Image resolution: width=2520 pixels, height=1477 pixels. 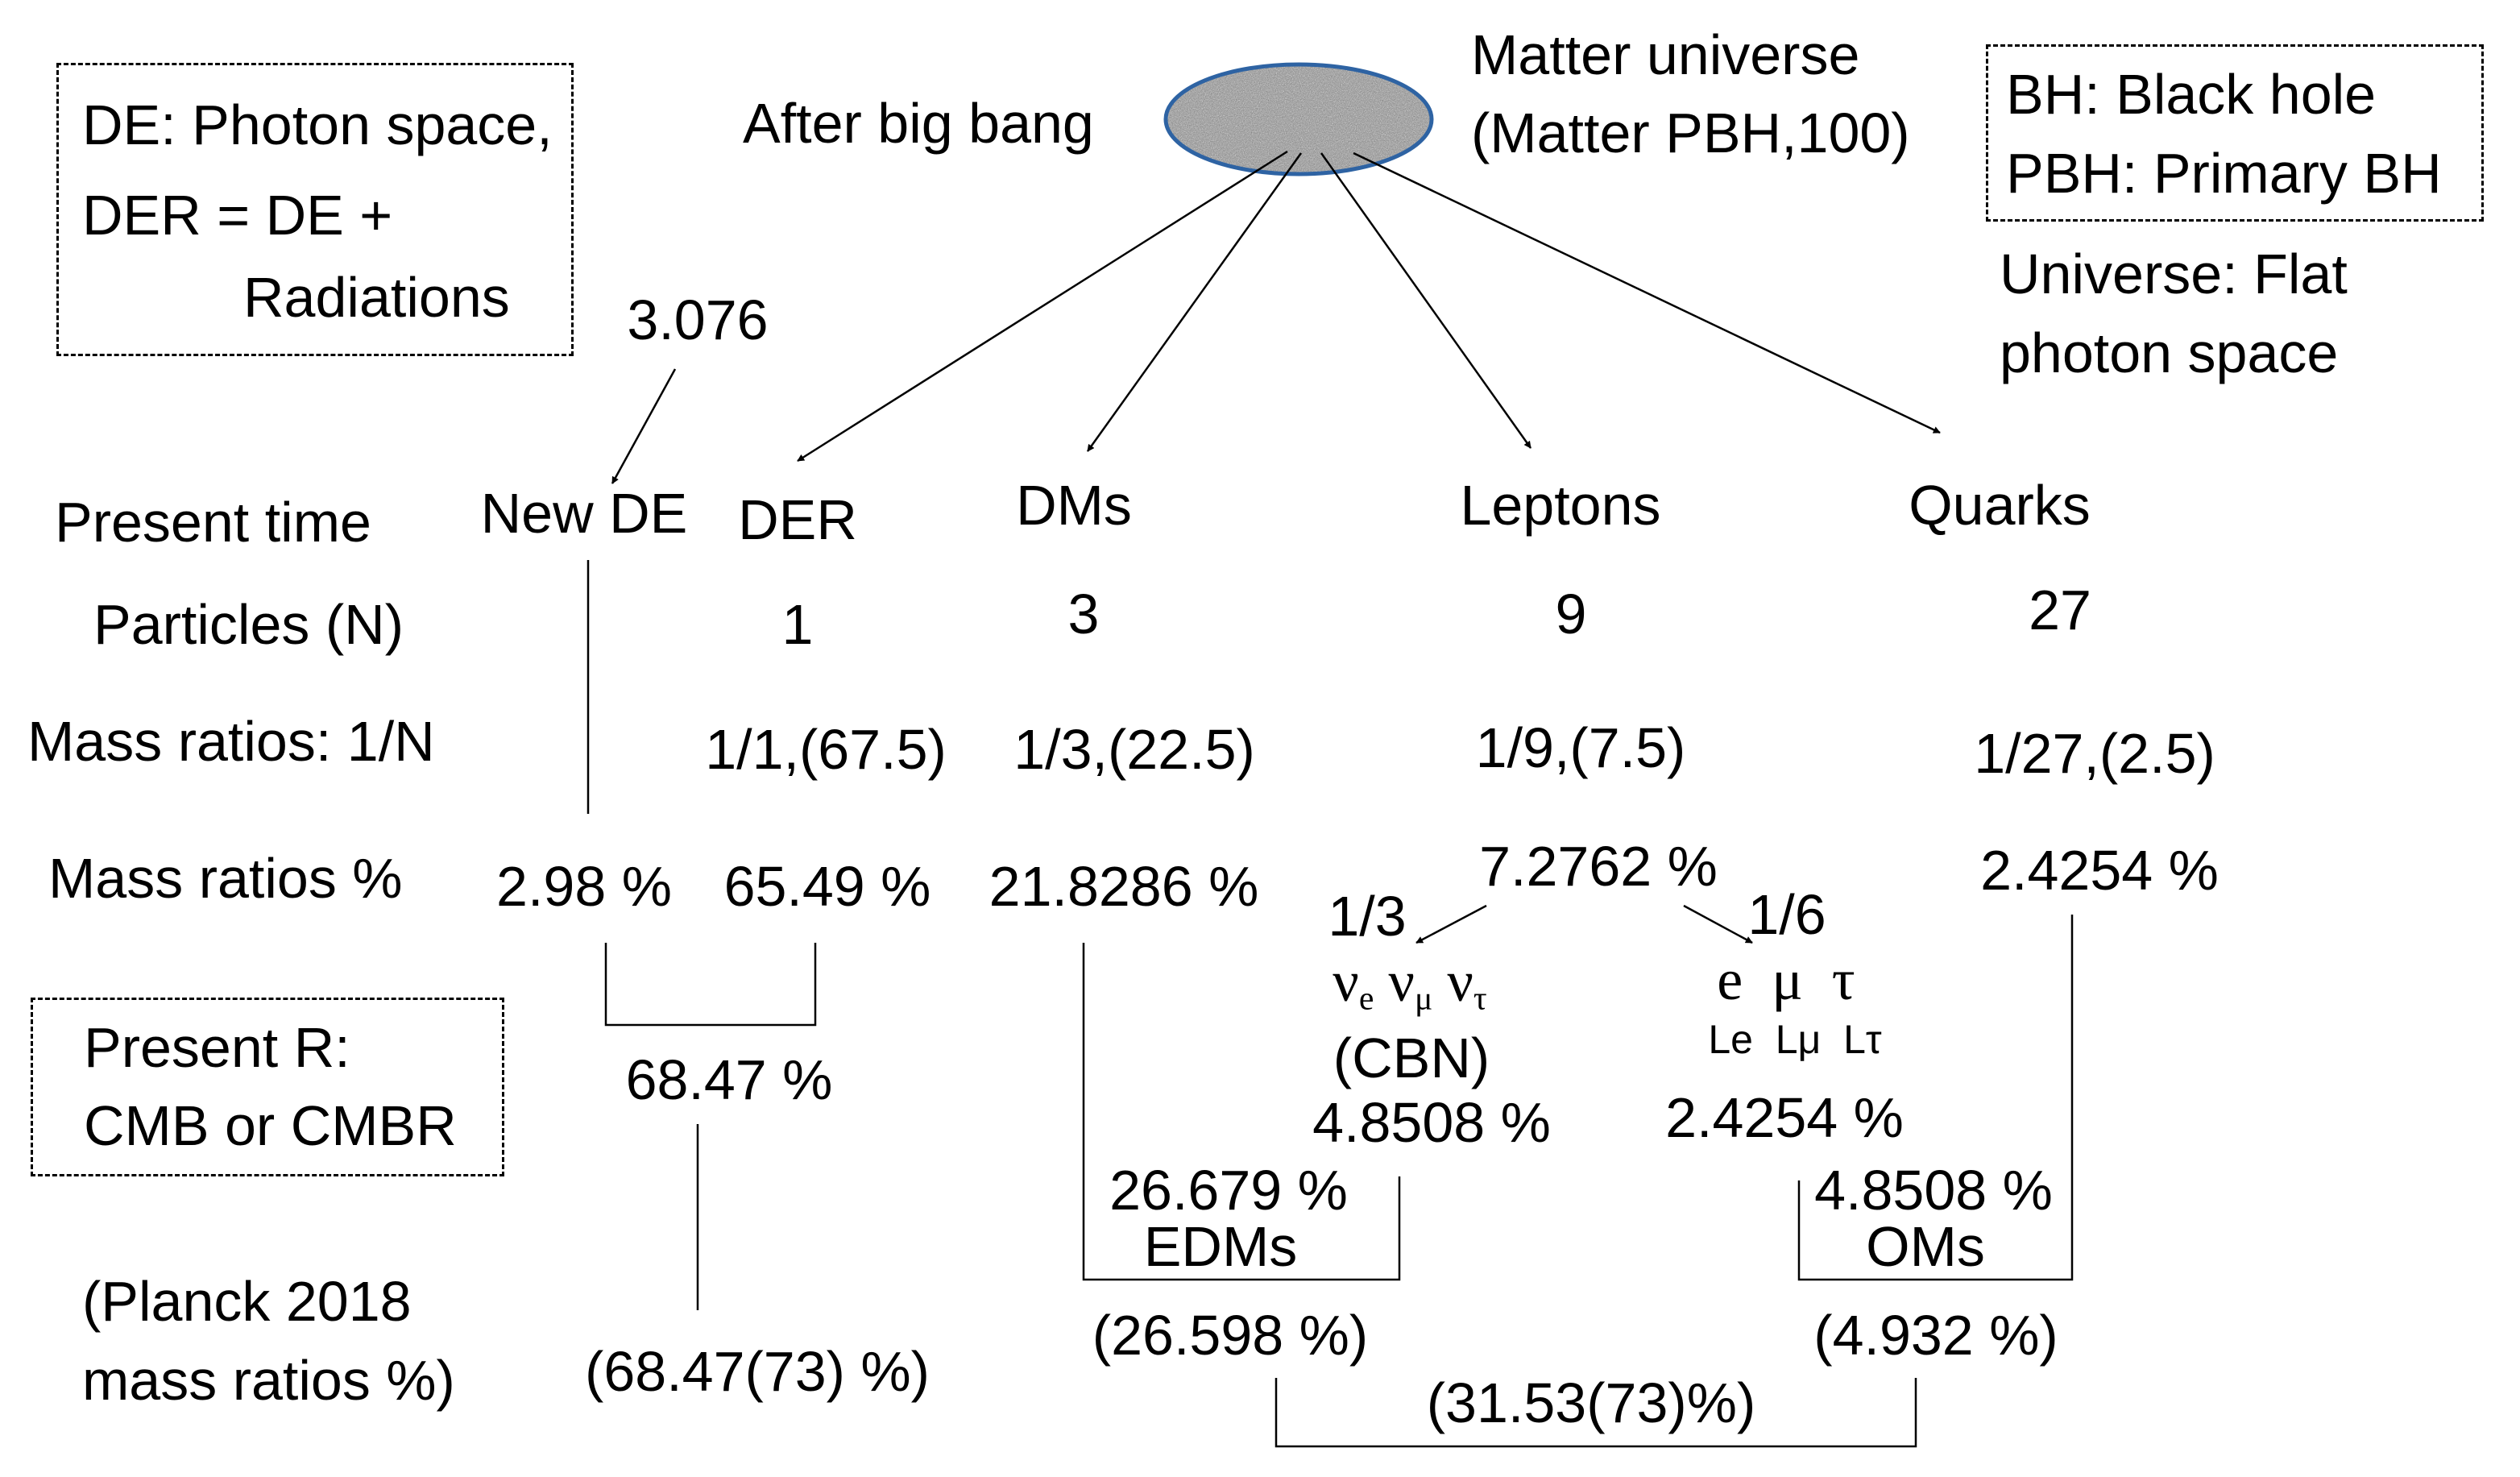 What do you see at coordinates (1228, 1190) in the screenshot?
I see `edm-value: 26.679 %` at bounding box center [1228, 1190].